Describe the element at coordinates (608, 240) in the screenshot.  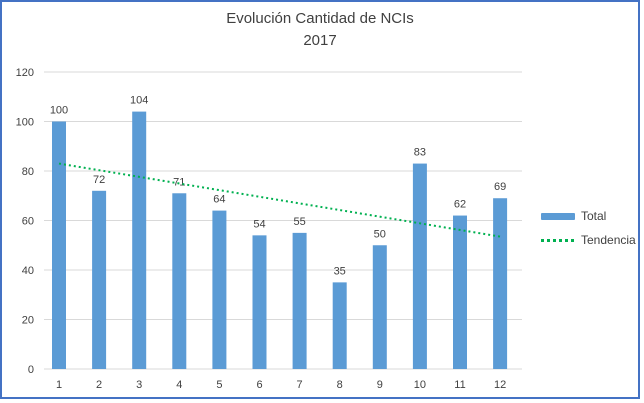
I see `legend-label-tendencia: Tendencia` at that location.